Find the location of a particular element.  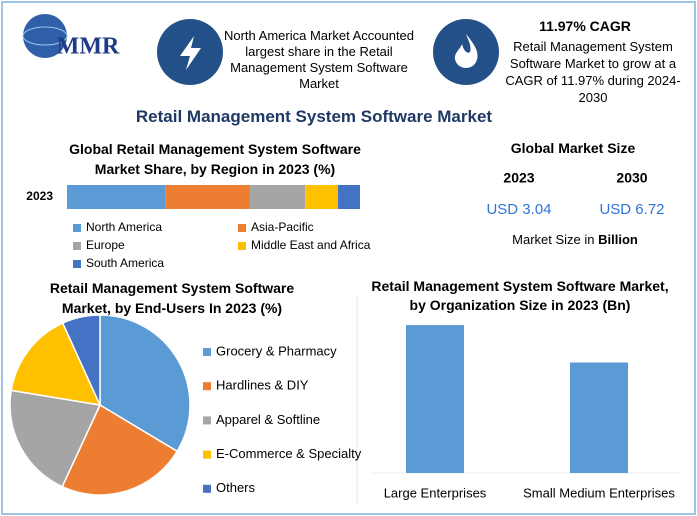

logo-globe is located at coordinates (45, 36).